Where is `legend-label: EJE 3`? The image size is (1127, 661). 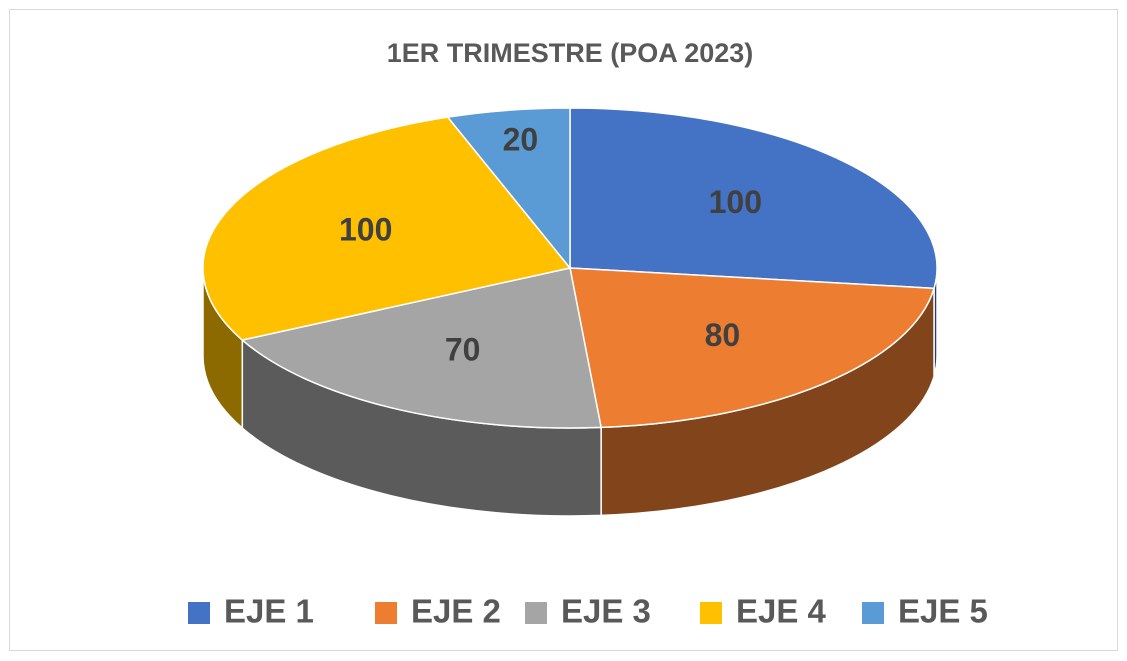 legend-label: EJE 3 is located at coordinates (606, 611).